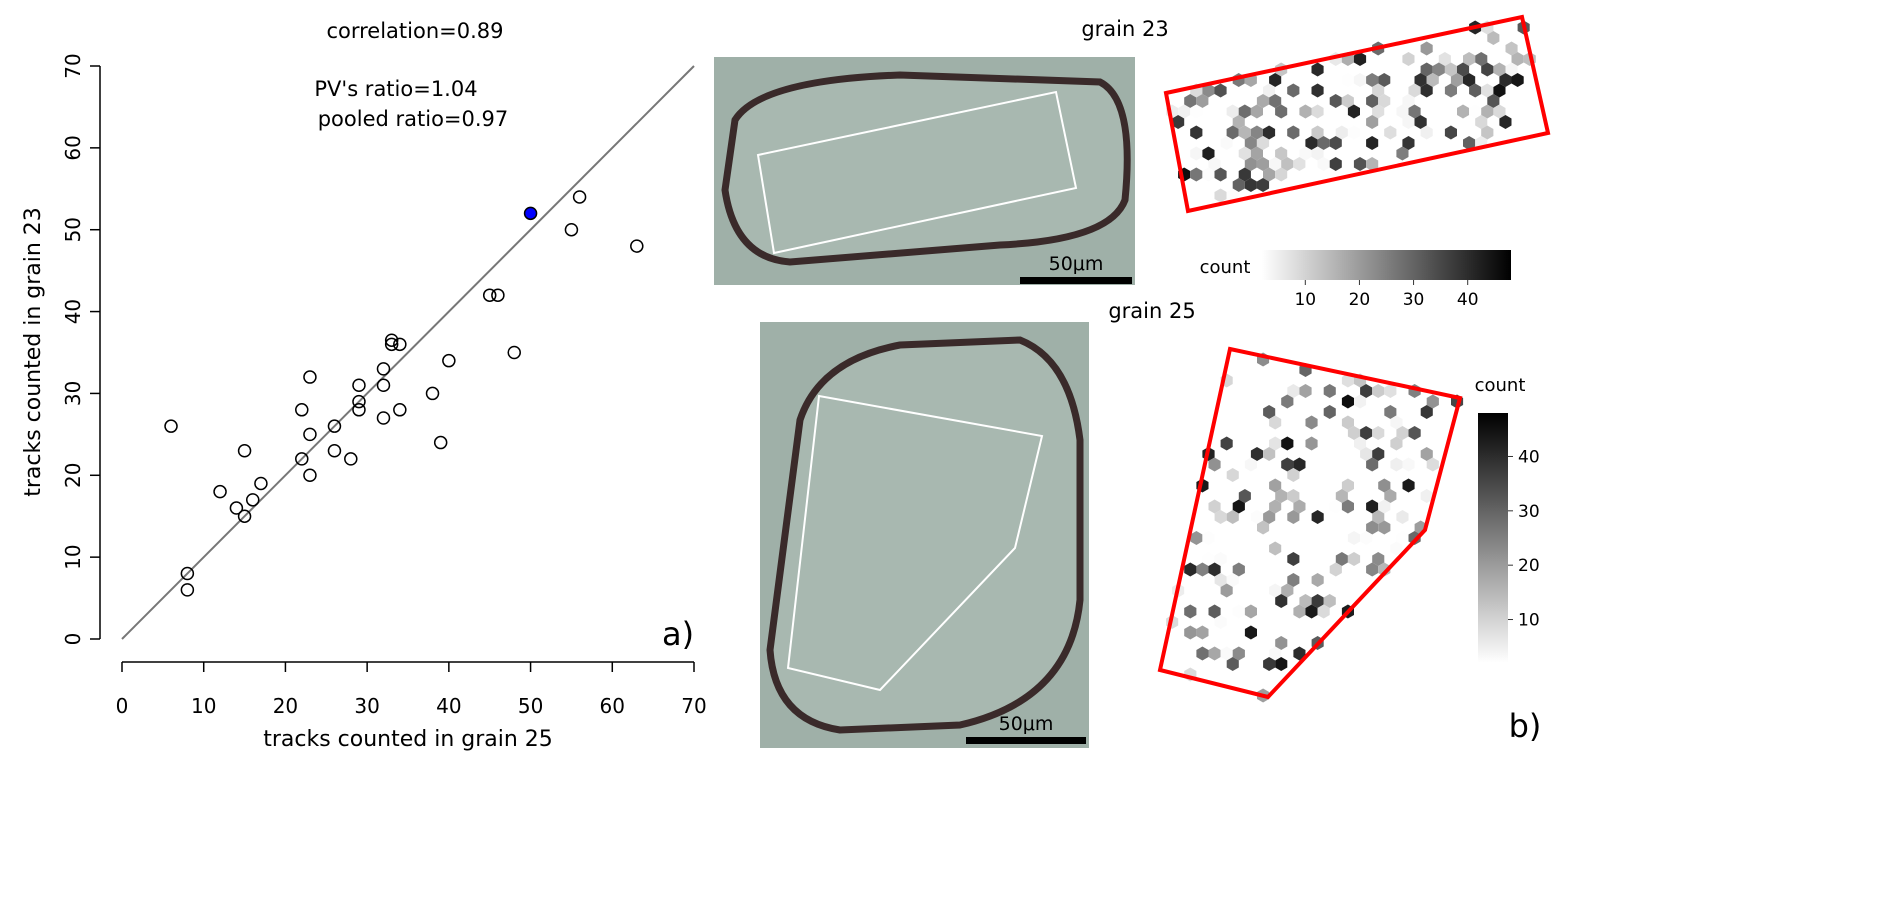  Describe the element at coordinates (1076, 264) in the screenshot. I see `scale-bar-label-grain-23: 50μm` at that location.